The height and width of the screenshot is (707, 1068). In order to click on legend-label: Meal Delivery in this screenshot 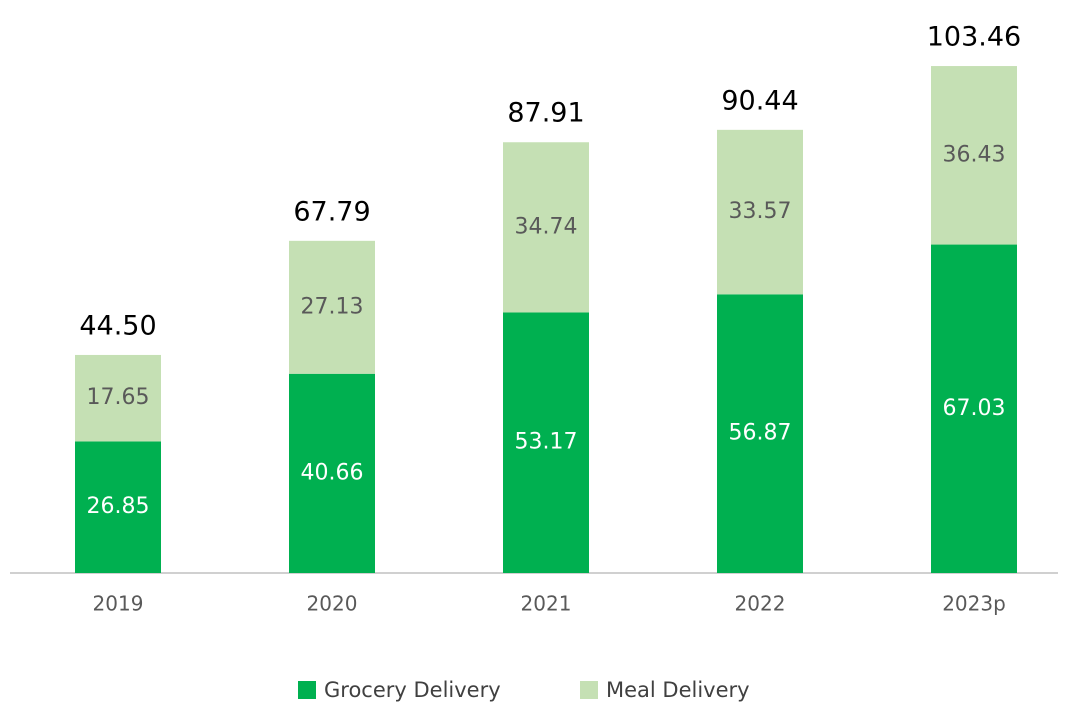, I will do `click(678, 690)`.